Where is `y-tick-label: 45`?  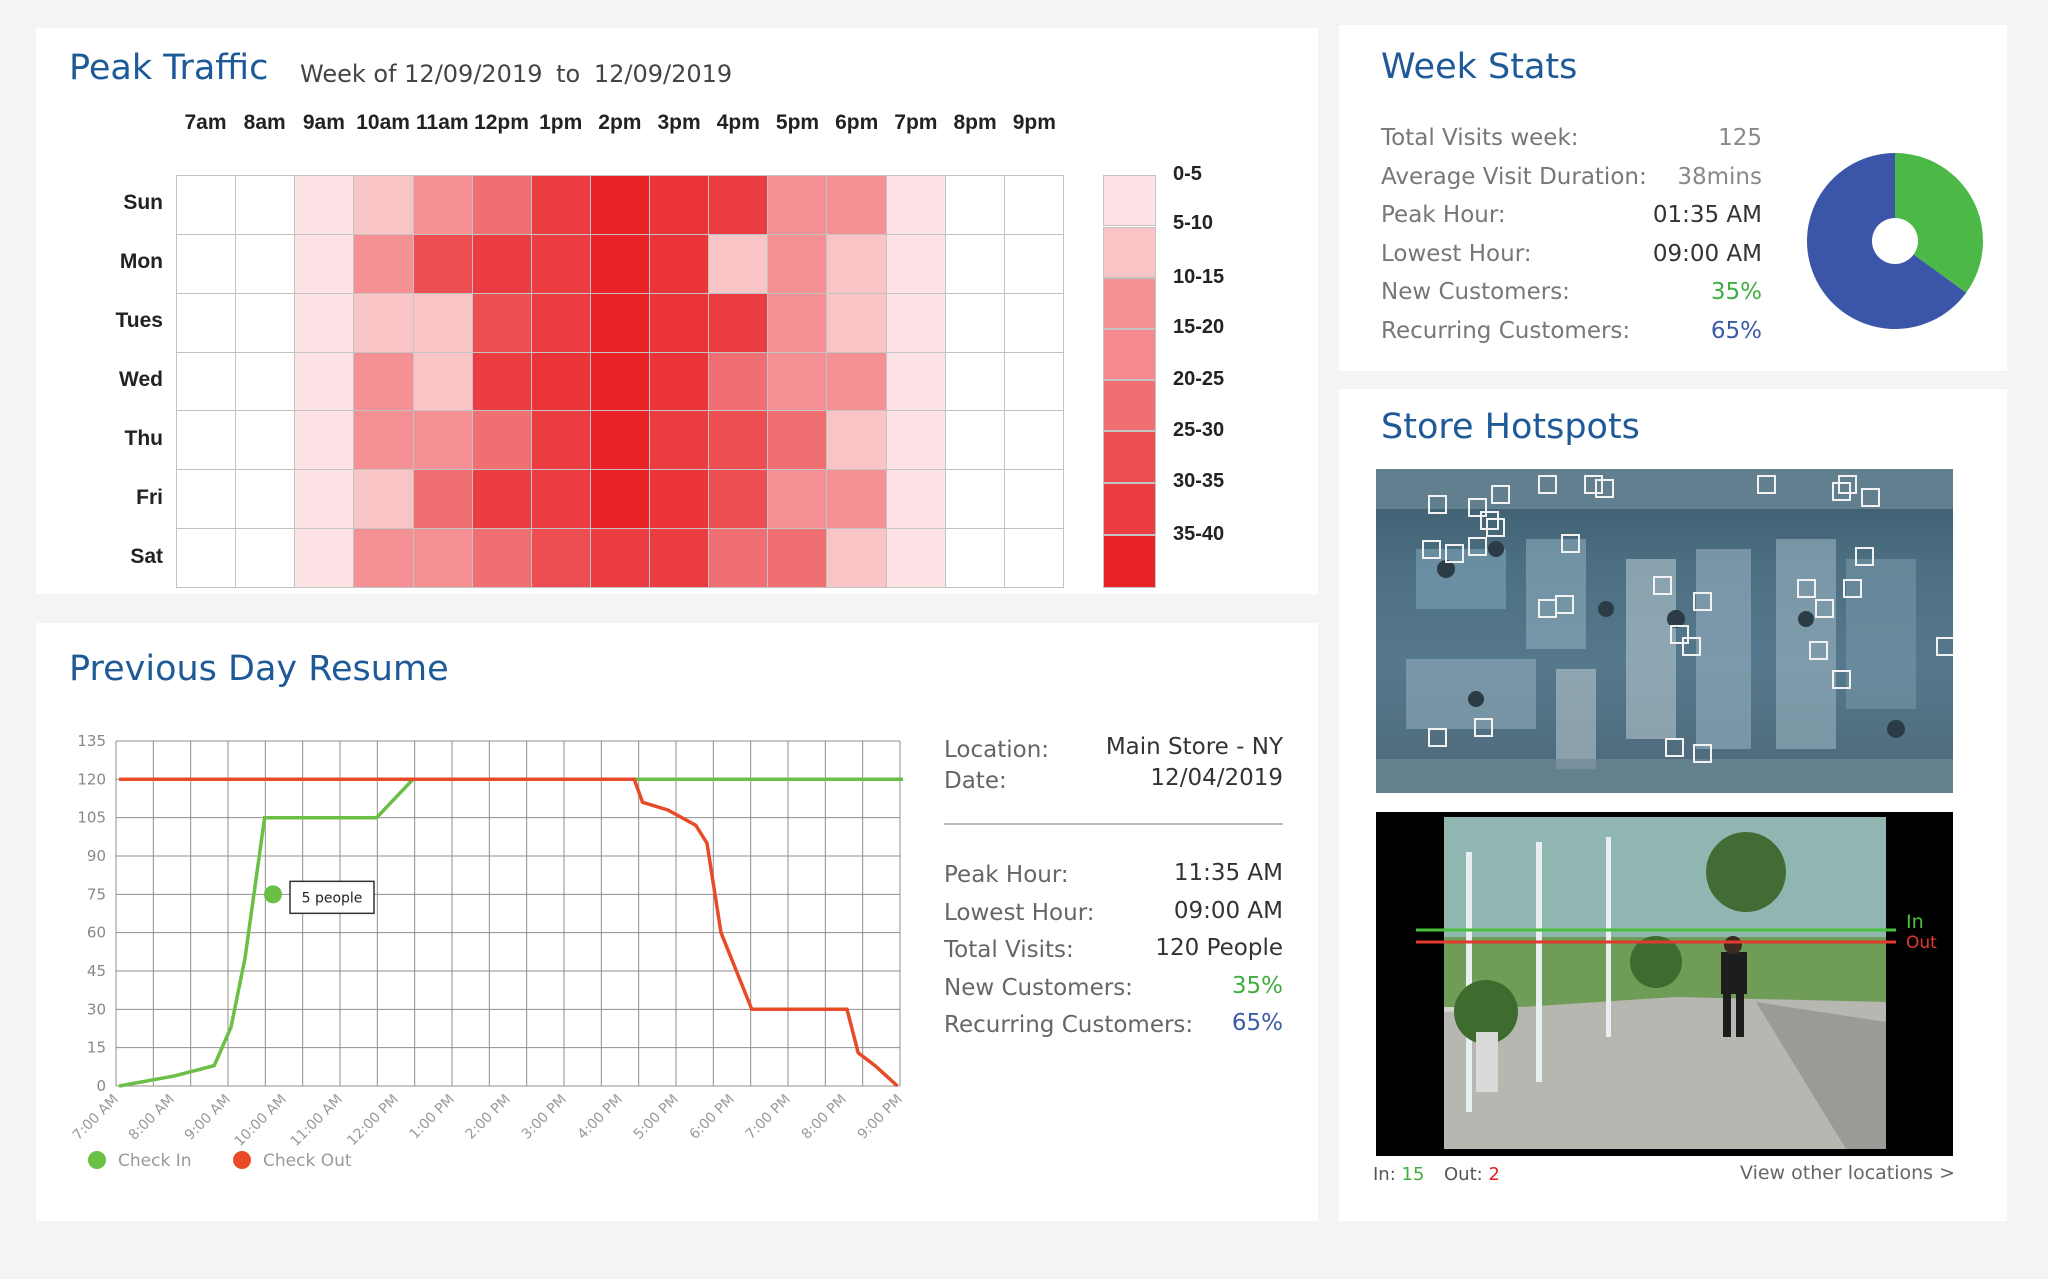
y-tick-label: 45 is located at coordinates (96, 971).